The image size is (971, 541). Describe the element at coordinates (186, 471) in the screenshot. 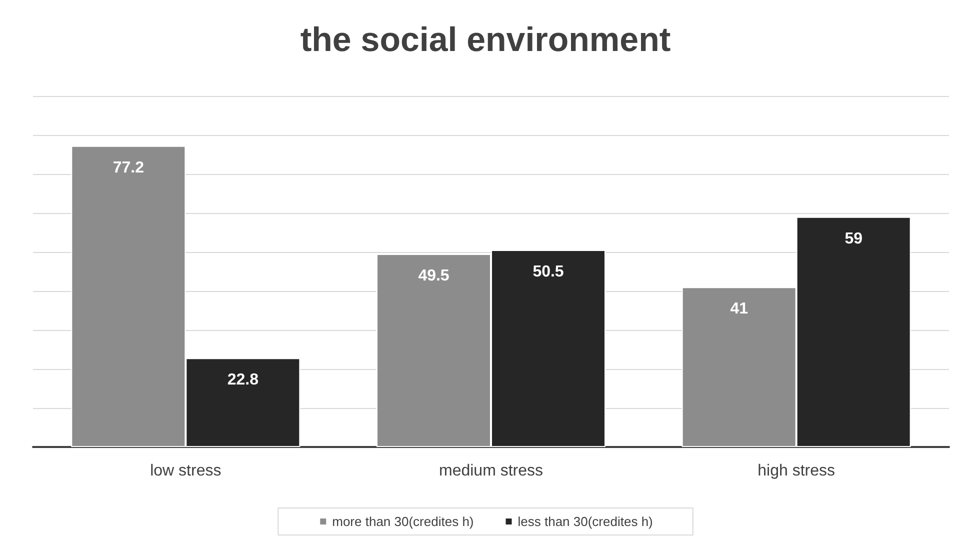

I see `x-tick-label: low stress` at that location.